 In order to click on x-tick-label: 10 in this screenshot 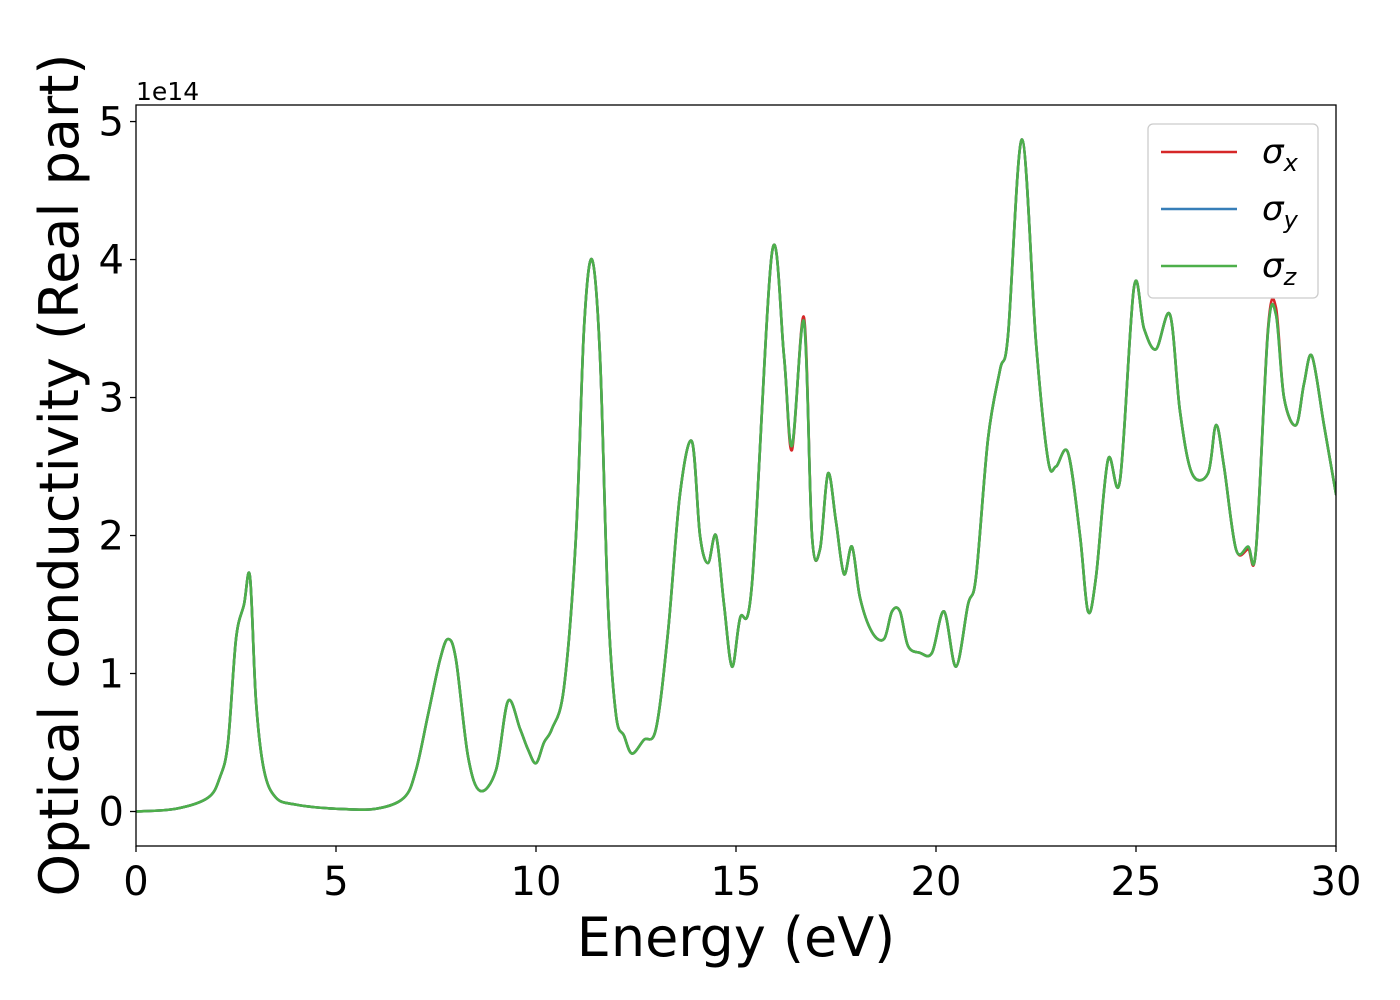, I will do `click(536, 882)`.